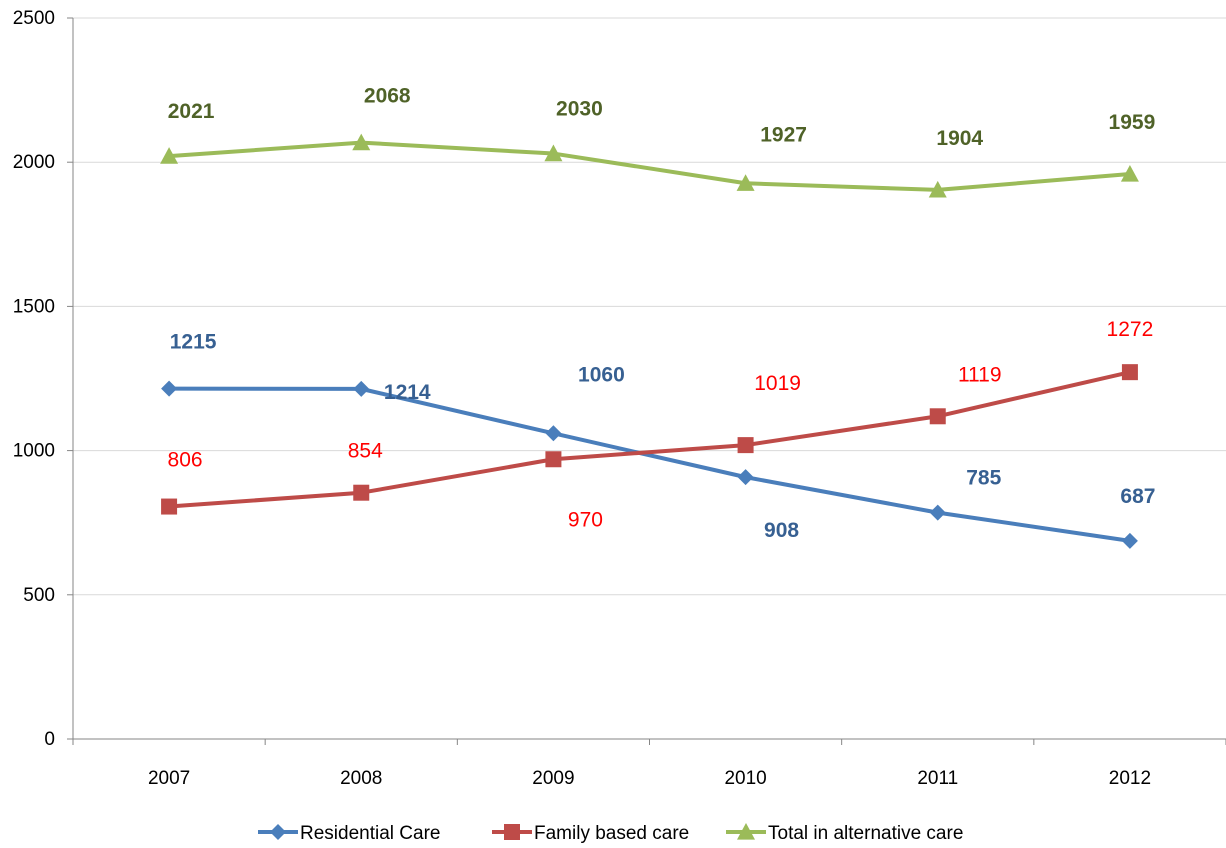  I want to click on data-point-total-in-alternative-care-2010, so click(745, 182).